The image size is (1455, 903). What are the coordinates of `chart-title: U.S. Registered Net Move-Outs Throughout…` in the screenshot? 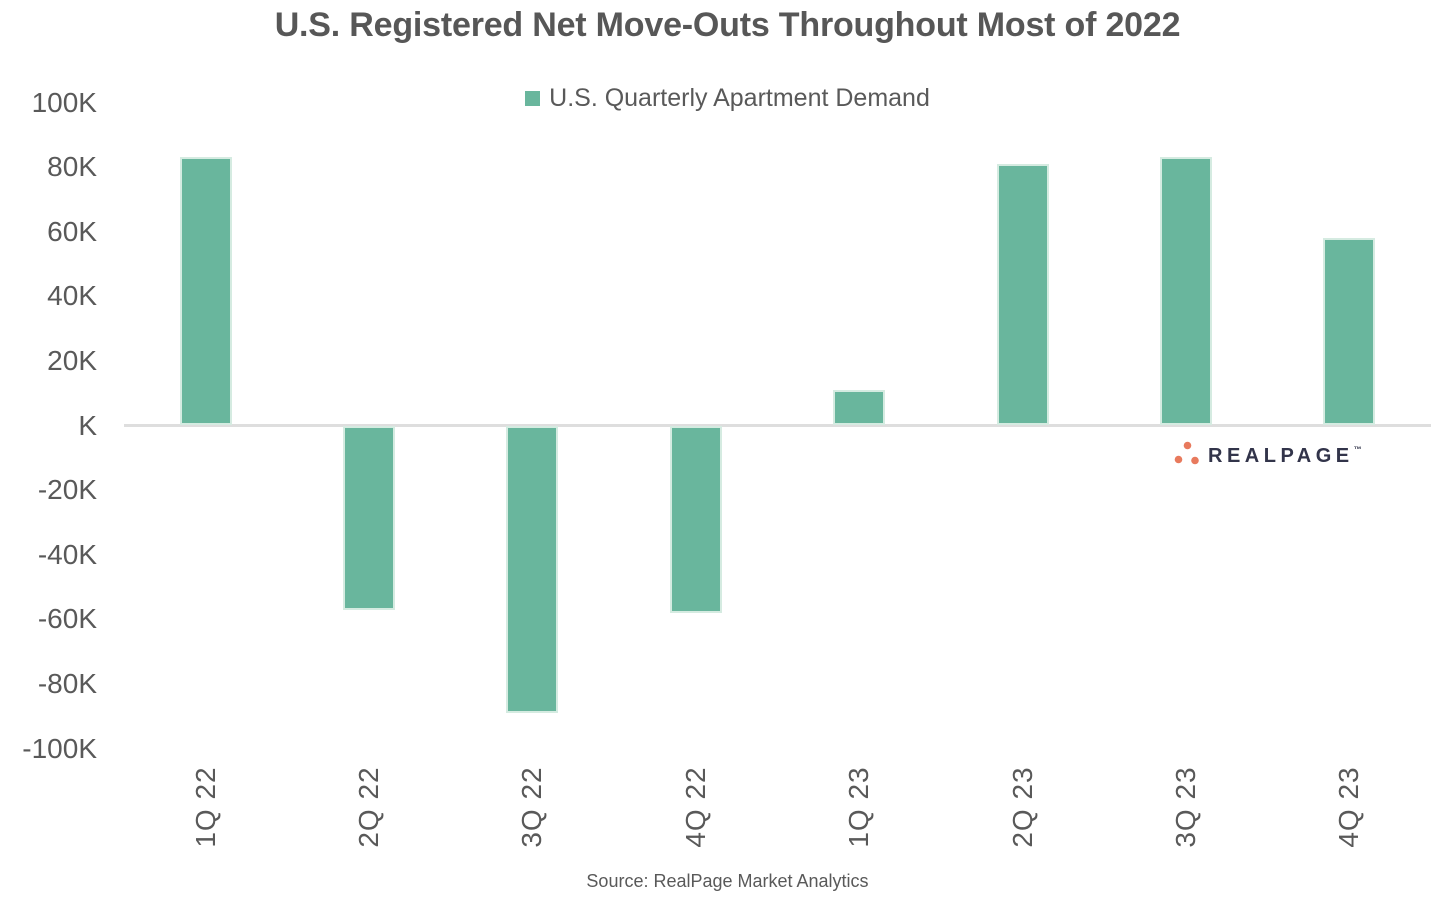 It's located at (727, 25).